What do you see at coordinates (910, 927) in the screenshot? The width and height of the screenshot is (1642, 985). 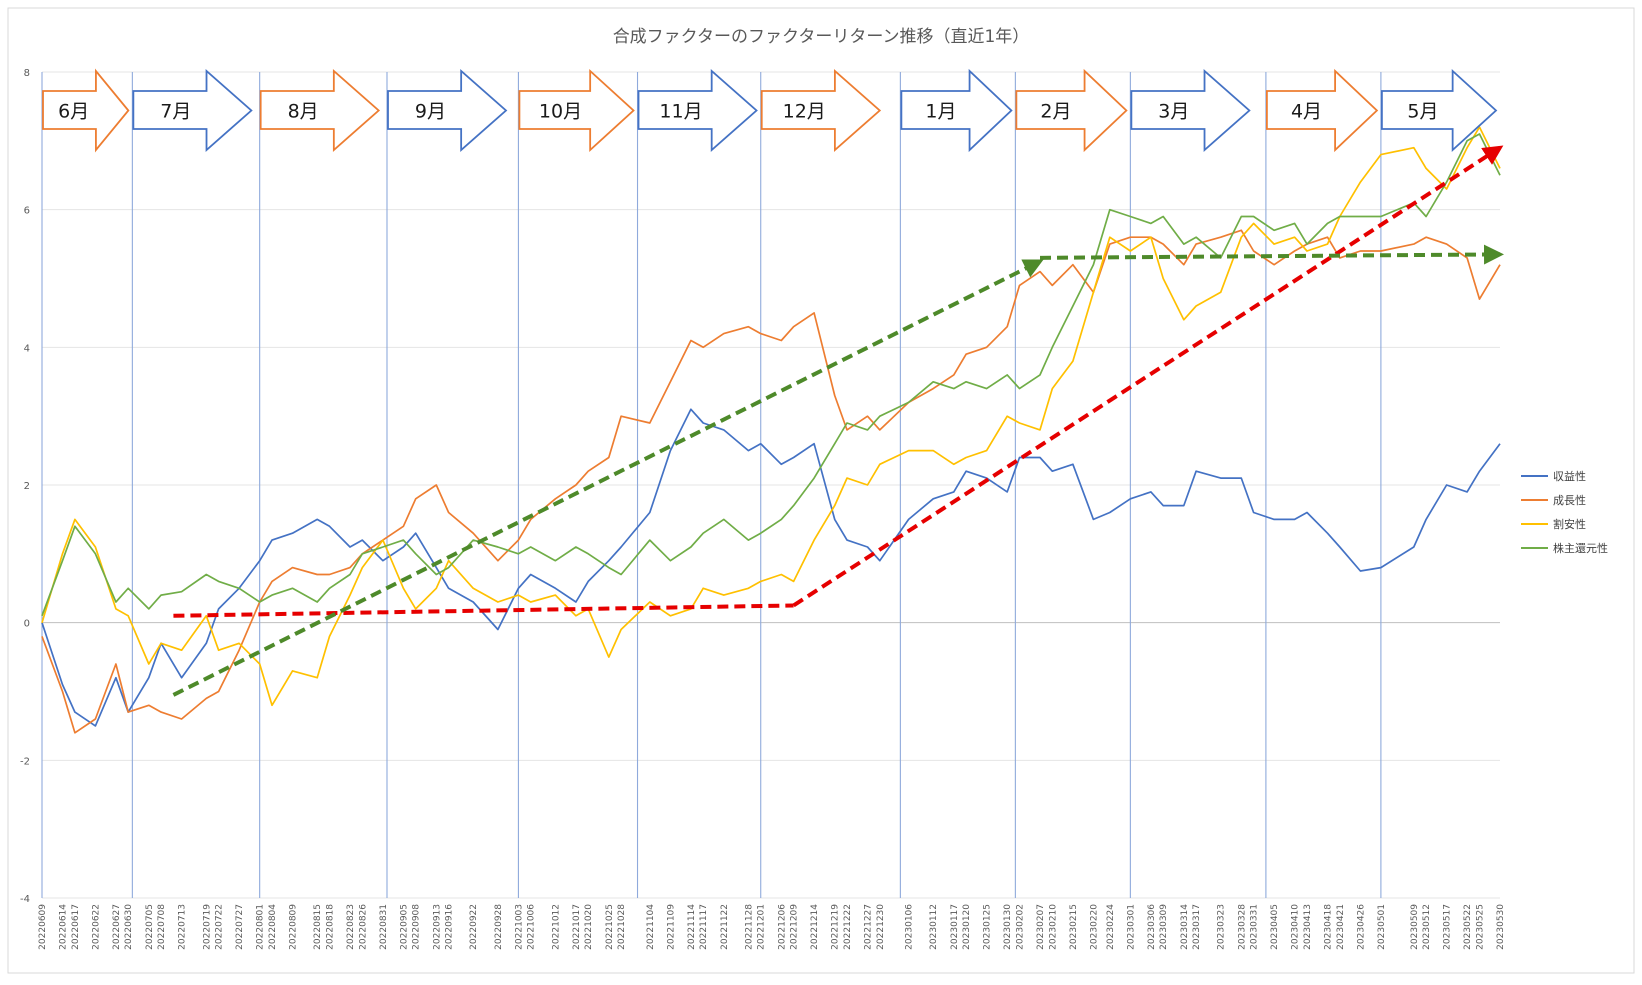 I see `x-tick-label: 20230106` at bounding box center [910, 927].